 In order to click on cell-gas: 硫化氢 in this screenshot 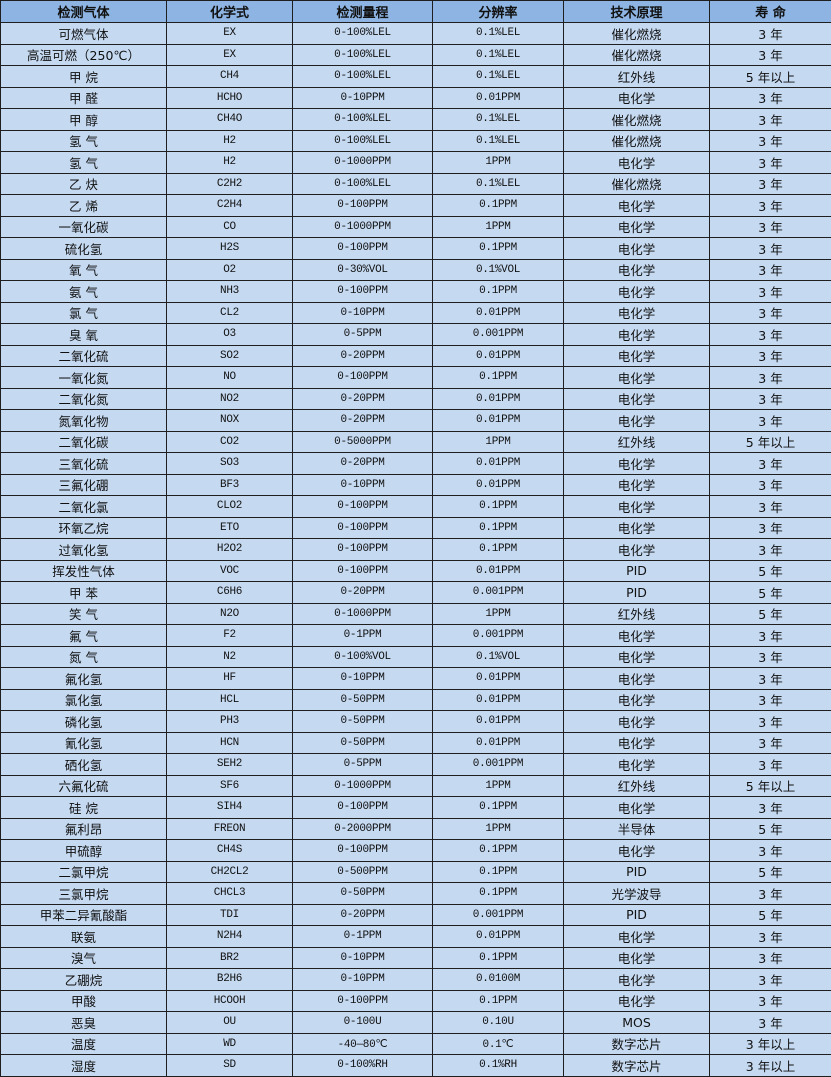, I will do `click(84, 249)`.